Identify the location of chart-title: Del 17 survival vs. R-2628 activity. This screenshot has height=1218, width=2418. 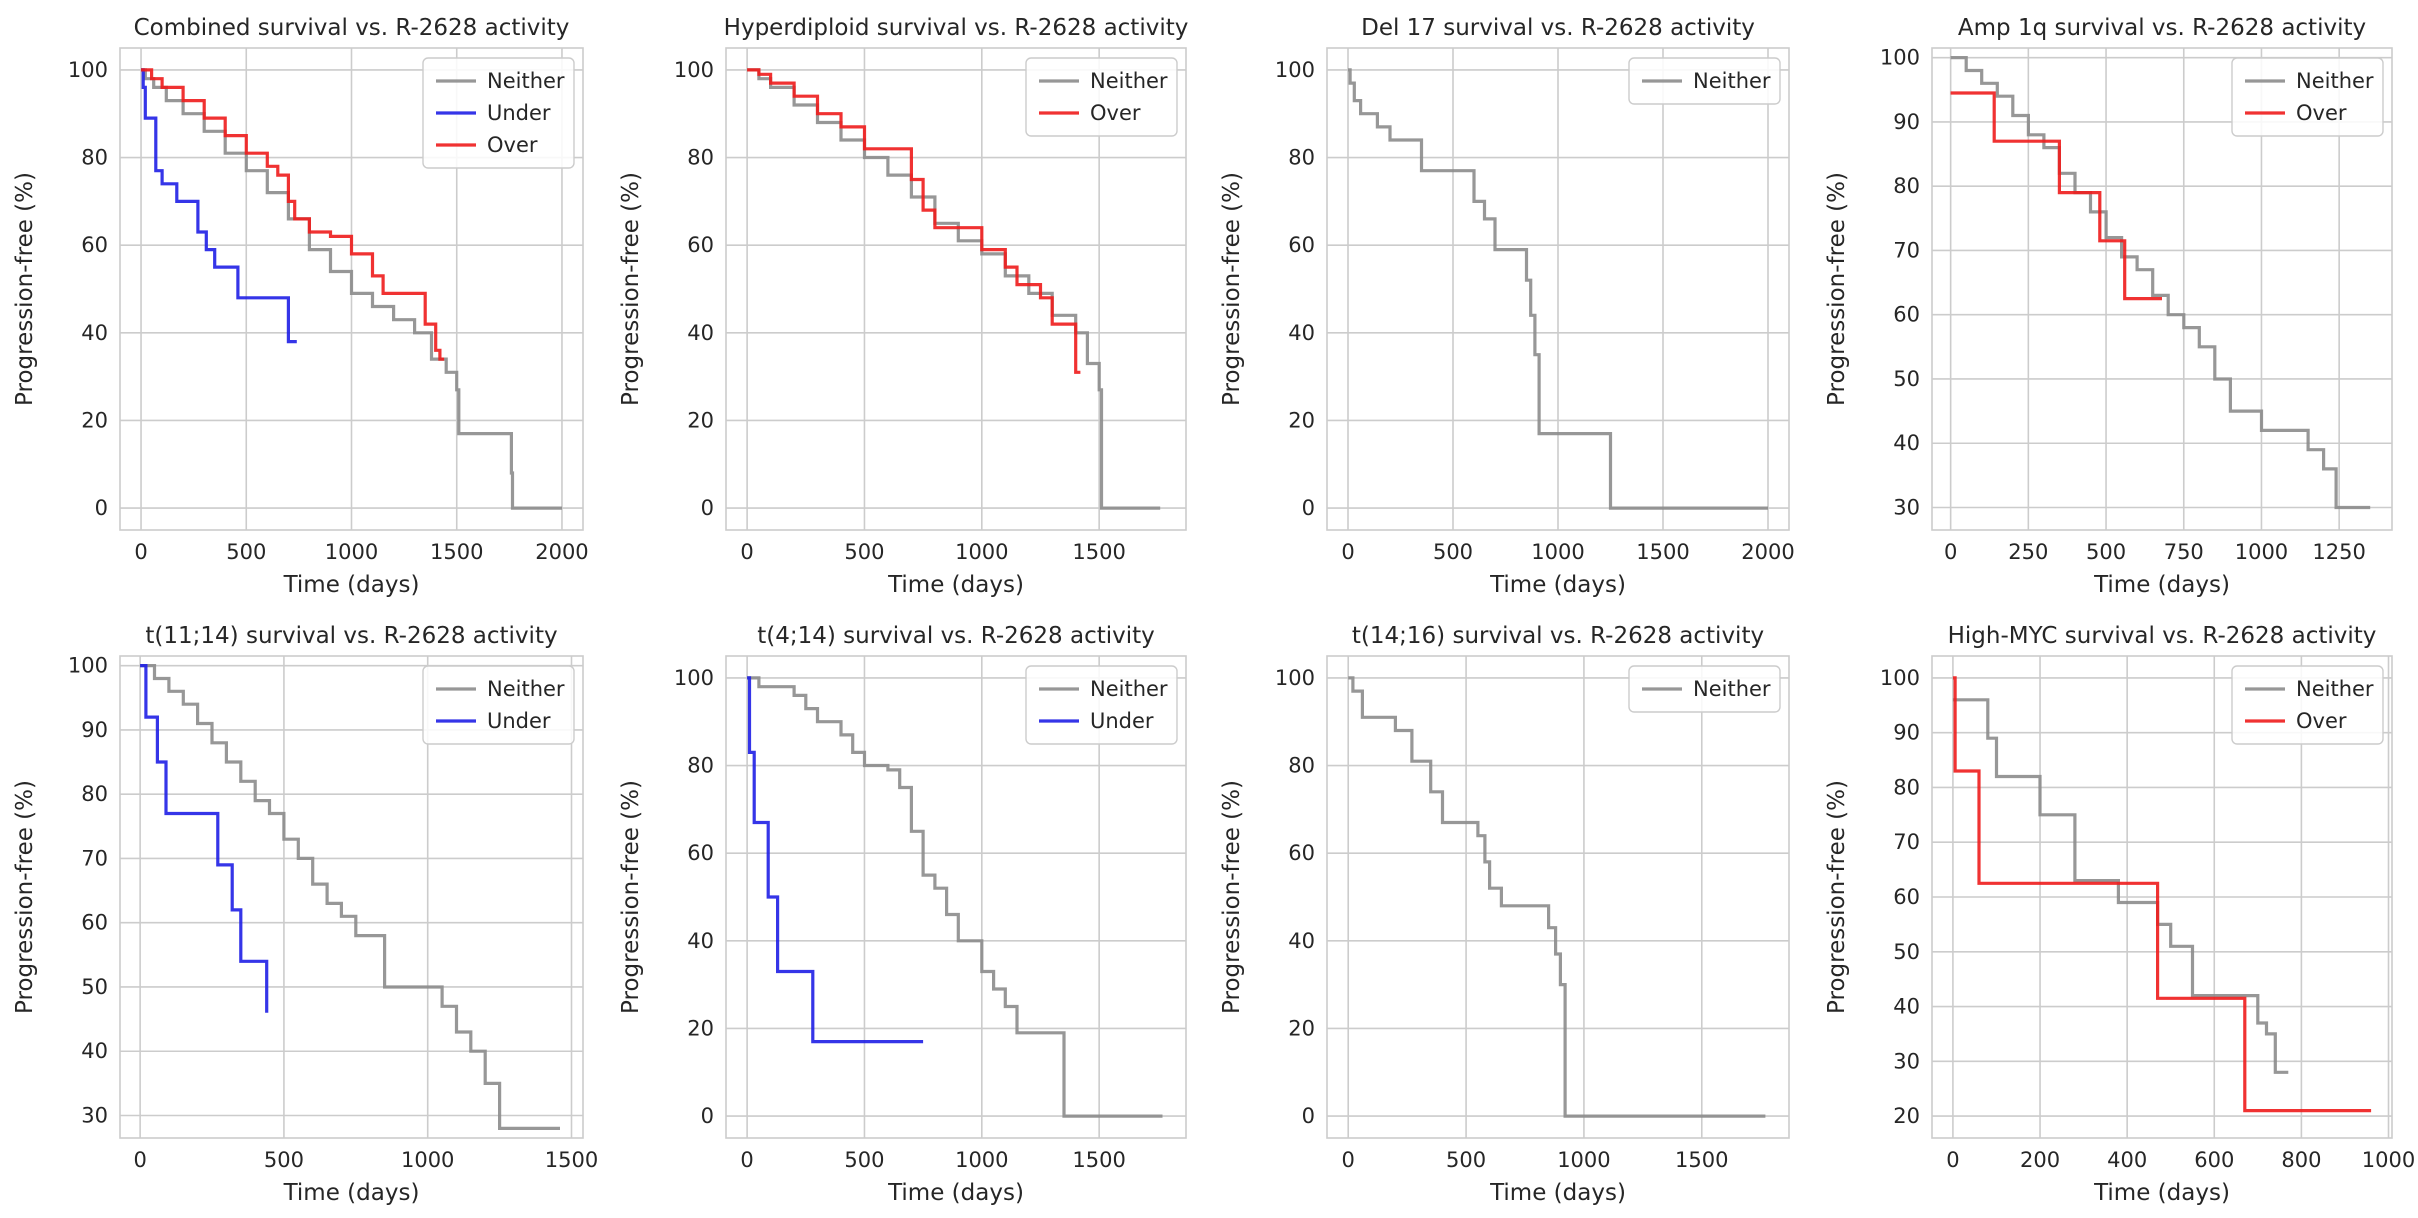
(1558, 28).